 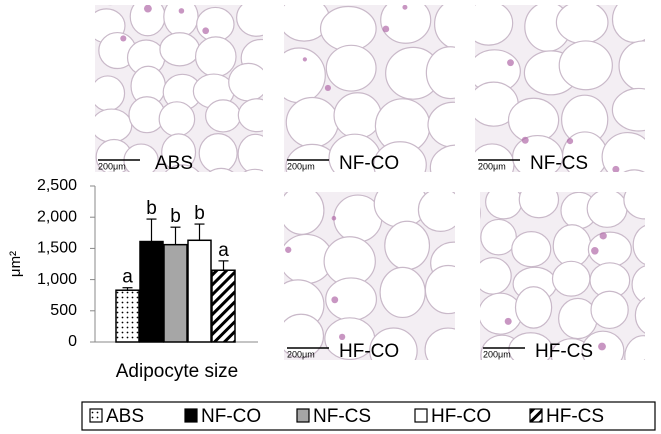 I want to click on y-axis-label: μm², so click(x=15, y=264).